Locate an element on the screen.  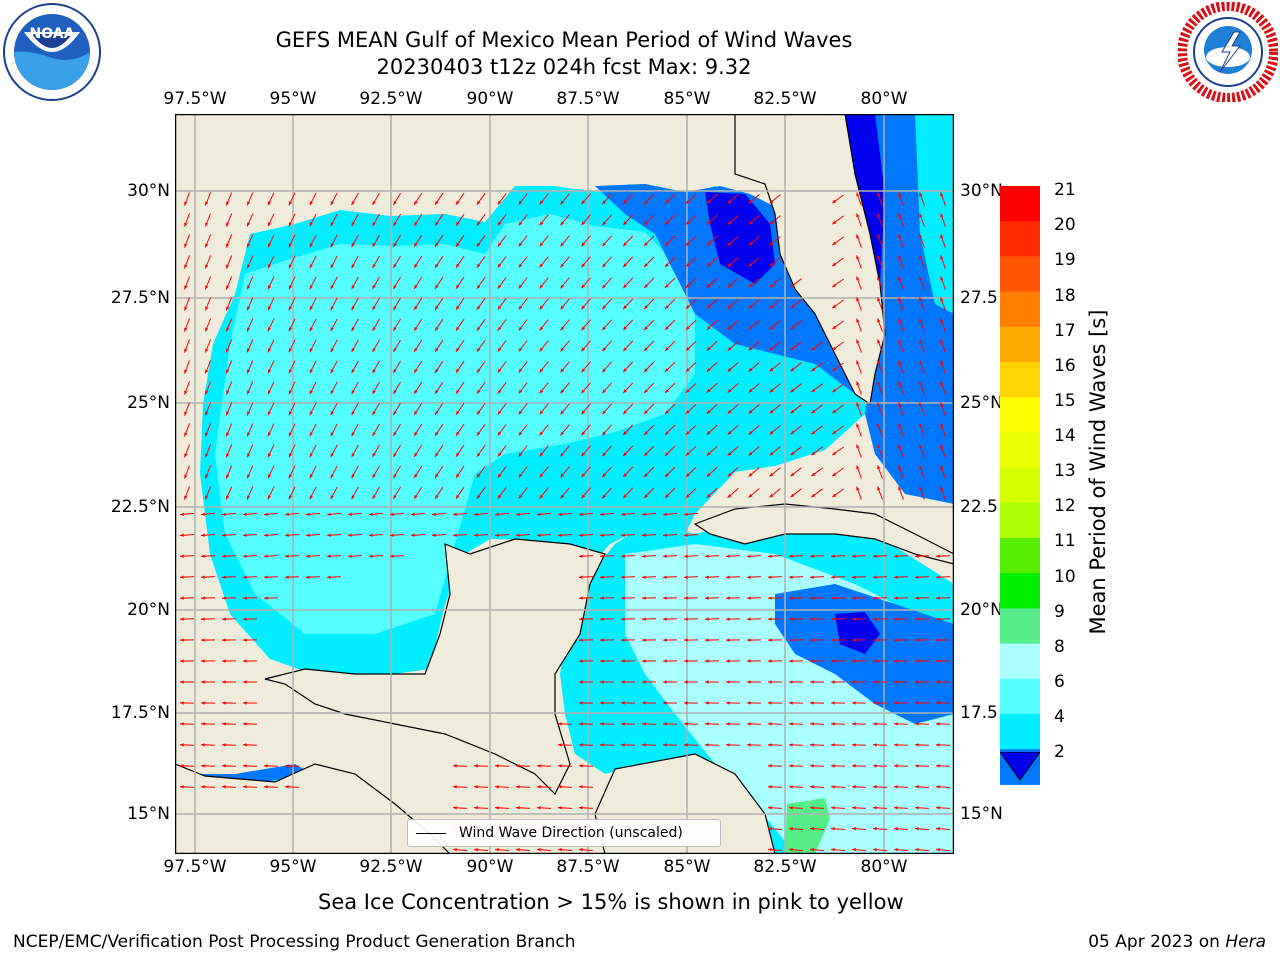
colorbar is located at coordinates (1020, 486).